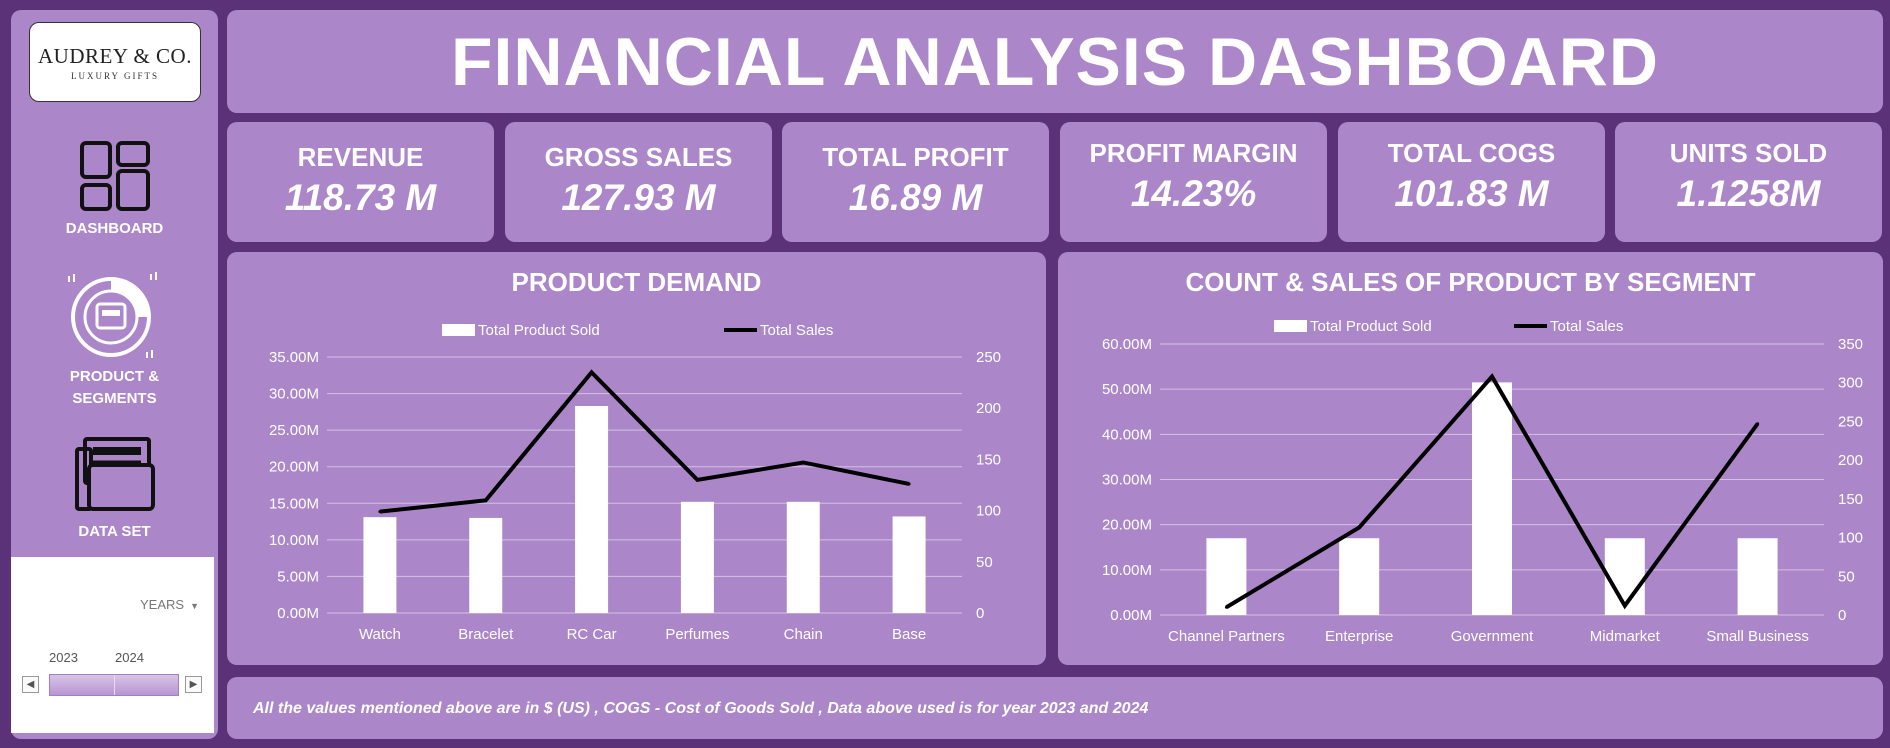  I want to click on y-right-tick-label: 350, so click(1850, 344).